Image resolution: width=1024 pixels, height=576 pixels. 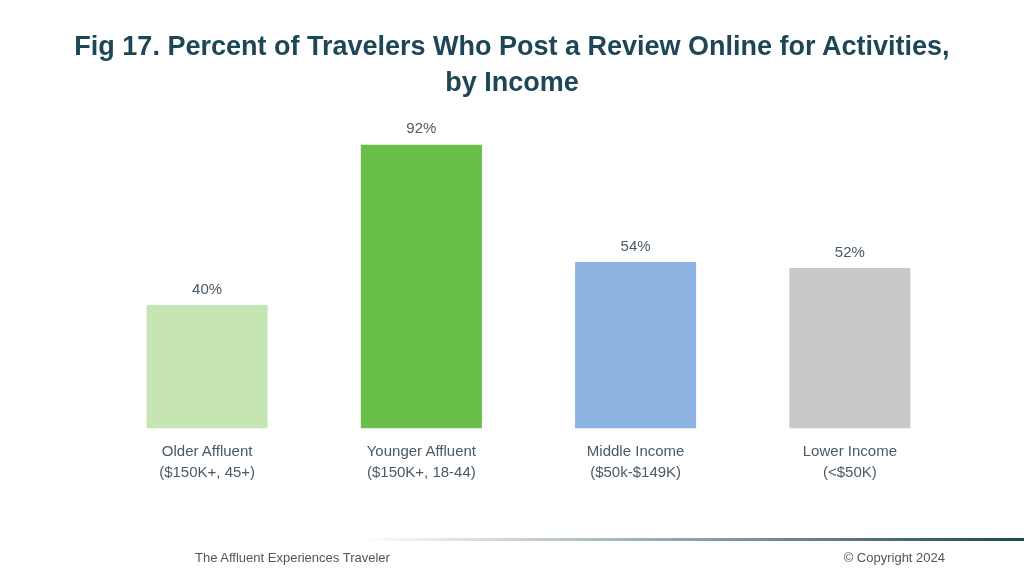 What do you see at coordinates (849, 461) in the screenshot?
I see `x-tick-label: Lower Income (<$50K)` at bounding box center [849, 461].